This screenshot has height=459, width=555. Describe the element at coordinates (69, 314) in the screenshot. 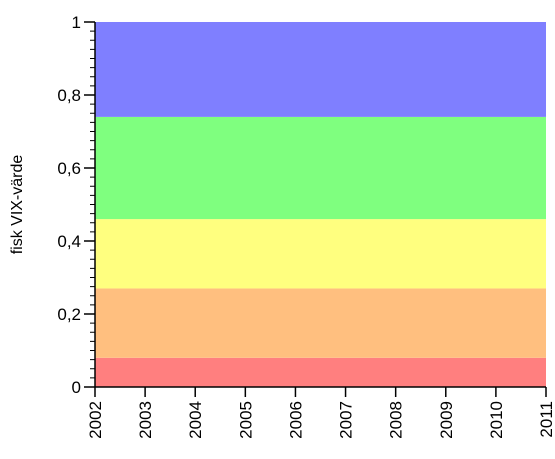

I see `y-tick-label: 0,2` at that location.